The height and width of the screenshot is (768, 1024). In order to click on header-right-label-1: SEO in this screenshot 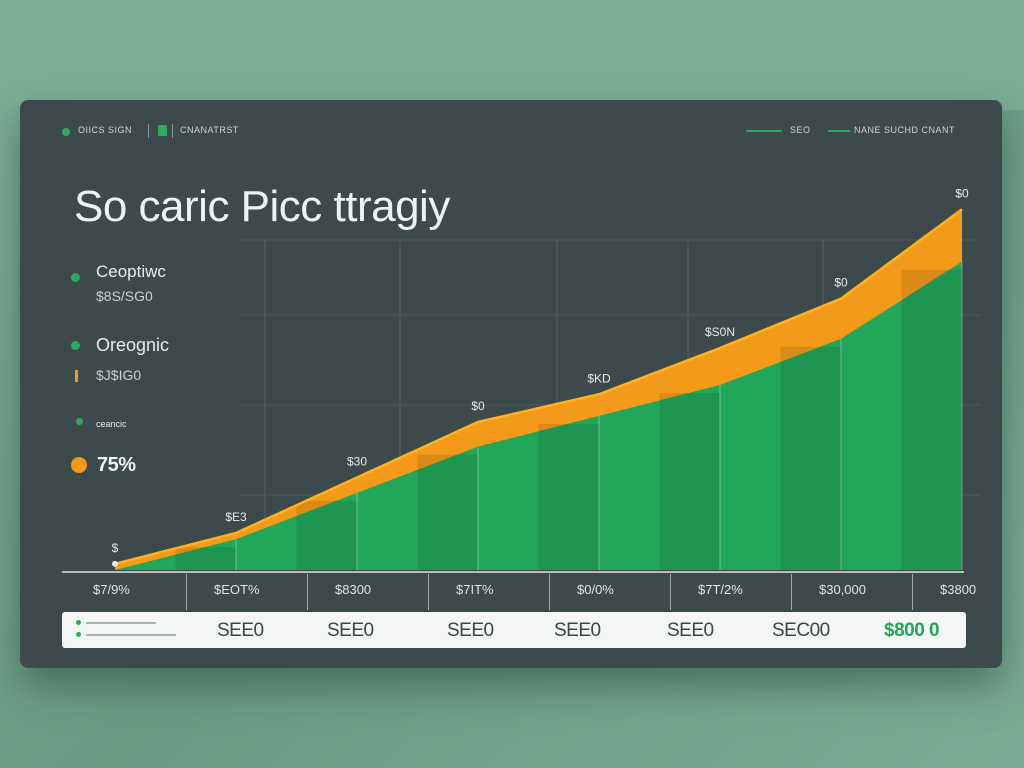, I will do `click(800, 130)`.